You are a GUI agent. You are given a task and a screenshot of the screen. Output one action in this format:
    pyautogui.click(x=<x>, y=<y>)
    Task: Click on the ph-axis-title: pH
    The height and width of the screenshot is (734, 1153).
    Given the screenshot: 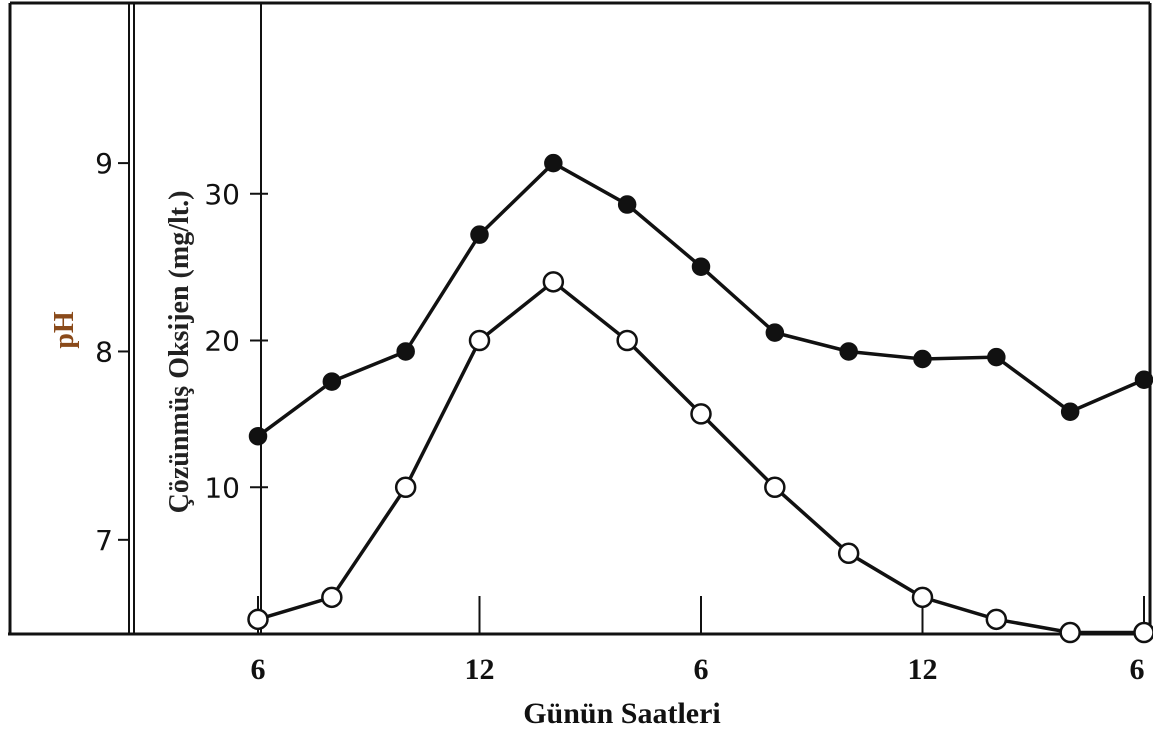 What is the action you would take?
    pyautogui.click(x=64, y=330)
    